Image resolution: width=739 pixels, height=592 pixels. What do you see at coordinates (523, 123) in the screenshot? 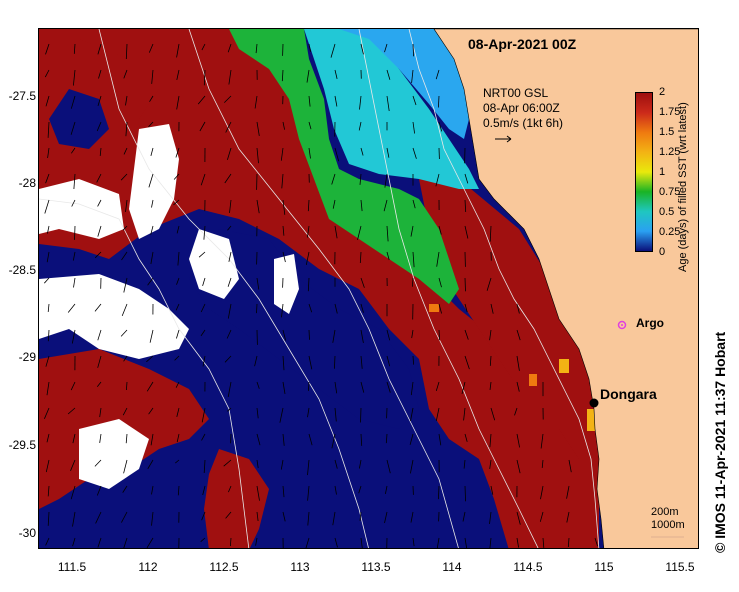
I see `vector-info-line-3: 0.5m/s (1kt 6h)` at bounding box center [523, 123].